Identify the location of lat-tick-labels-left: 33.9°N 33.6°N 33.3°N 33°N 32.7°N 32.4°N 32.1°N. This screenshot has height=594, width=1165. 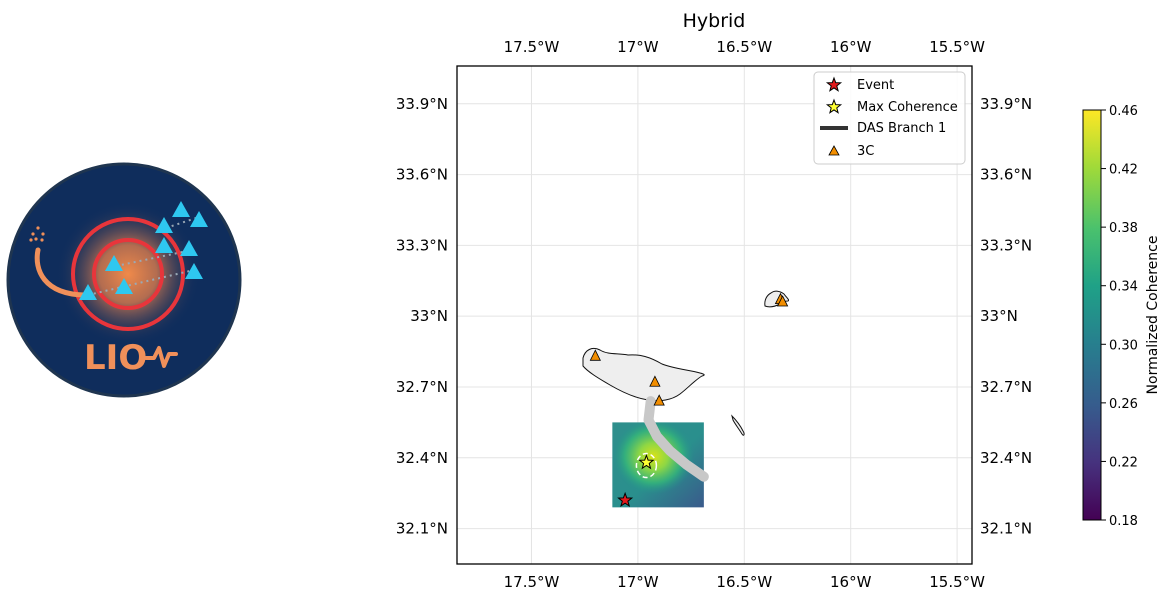
(422, 316).